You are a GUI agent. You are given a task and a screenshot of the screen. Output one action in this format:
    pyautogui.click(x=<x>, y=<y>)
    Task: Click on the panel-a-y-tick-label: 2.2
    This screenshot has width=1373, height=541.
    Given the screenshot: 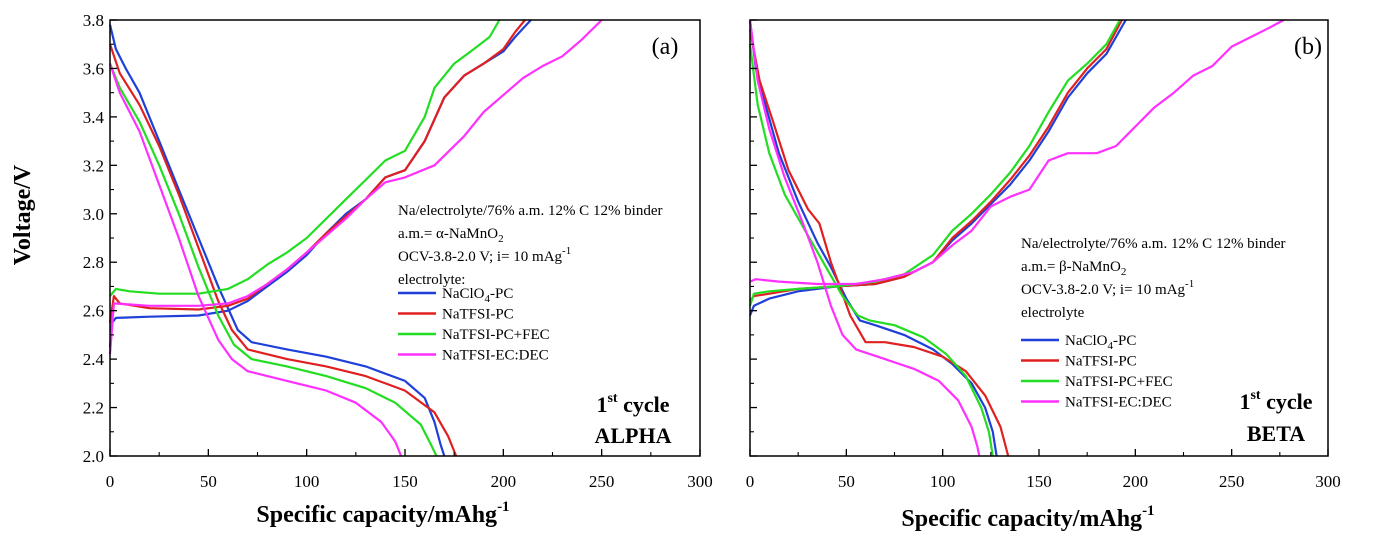 What is the action you would take?
    pyautogui.click(x=93, y=408)
    